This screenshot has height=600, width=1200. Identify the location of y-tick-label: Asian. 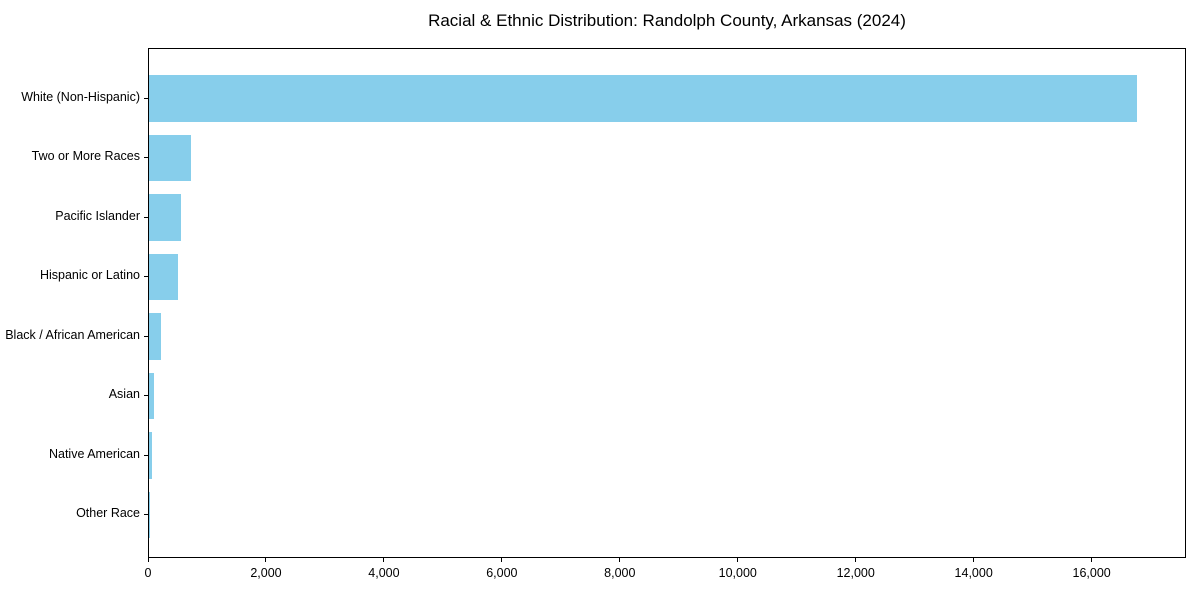
(124, 394).